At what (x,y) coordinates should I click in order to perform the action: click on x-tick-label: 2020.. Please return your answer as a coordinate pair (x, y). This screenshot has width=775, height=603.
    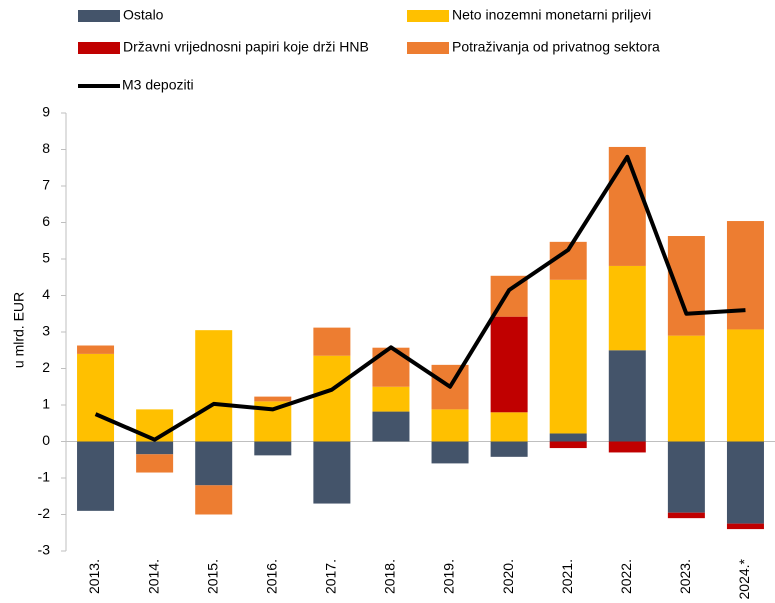
    Looking at the image, I should click on (508, 576).